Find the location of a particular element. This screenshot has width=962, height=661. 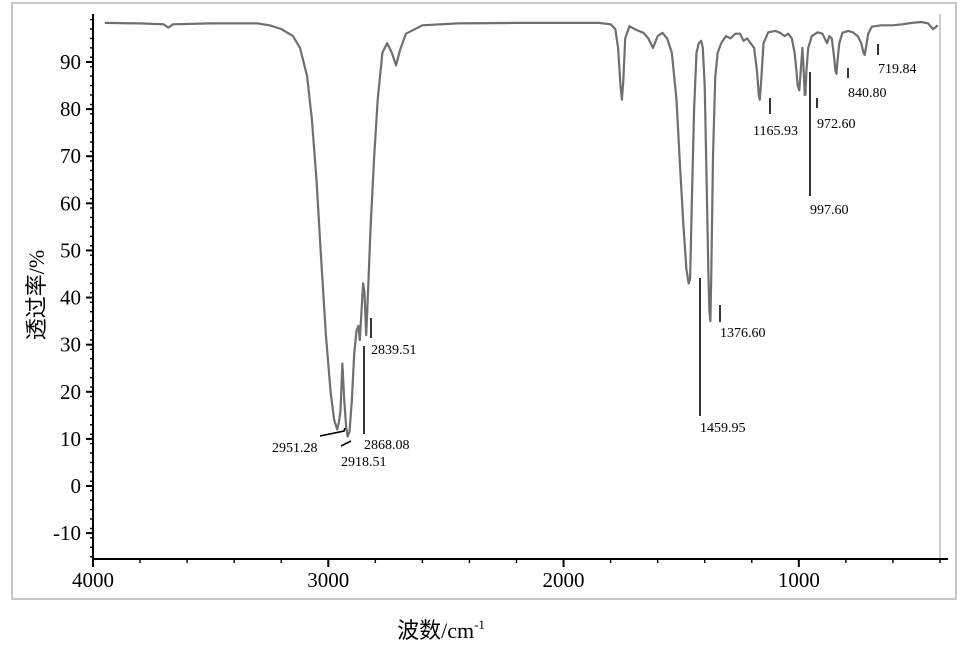

x-axis: 4000 3000 2000 1000 is located at coordinates (506, 575).